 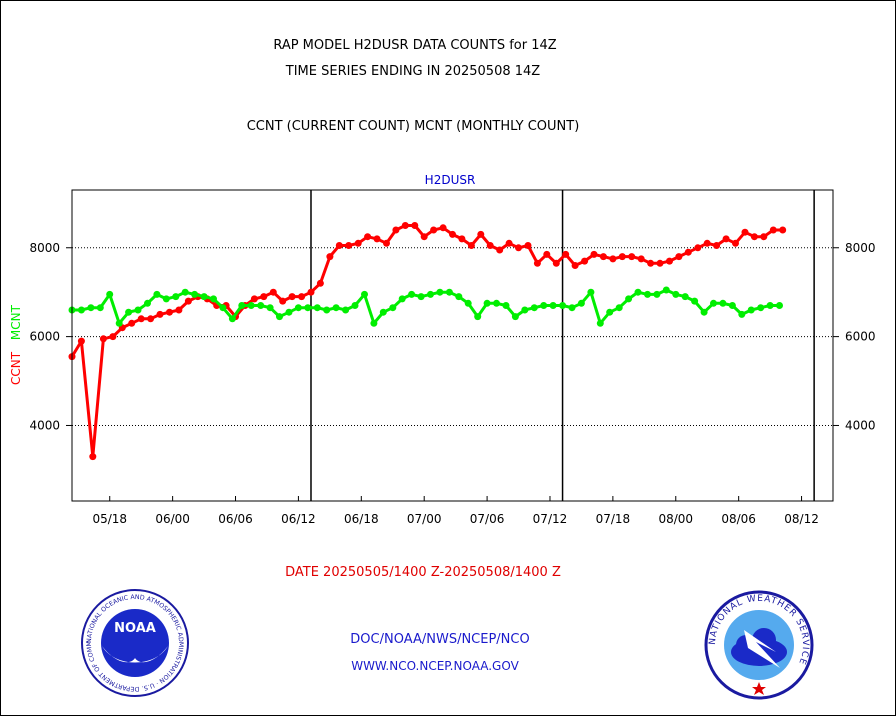 I want to click on chart-title-line1: RAP MODEL H2DUSR DATA COUNTS for 14Z, so click(x=415, y=45).